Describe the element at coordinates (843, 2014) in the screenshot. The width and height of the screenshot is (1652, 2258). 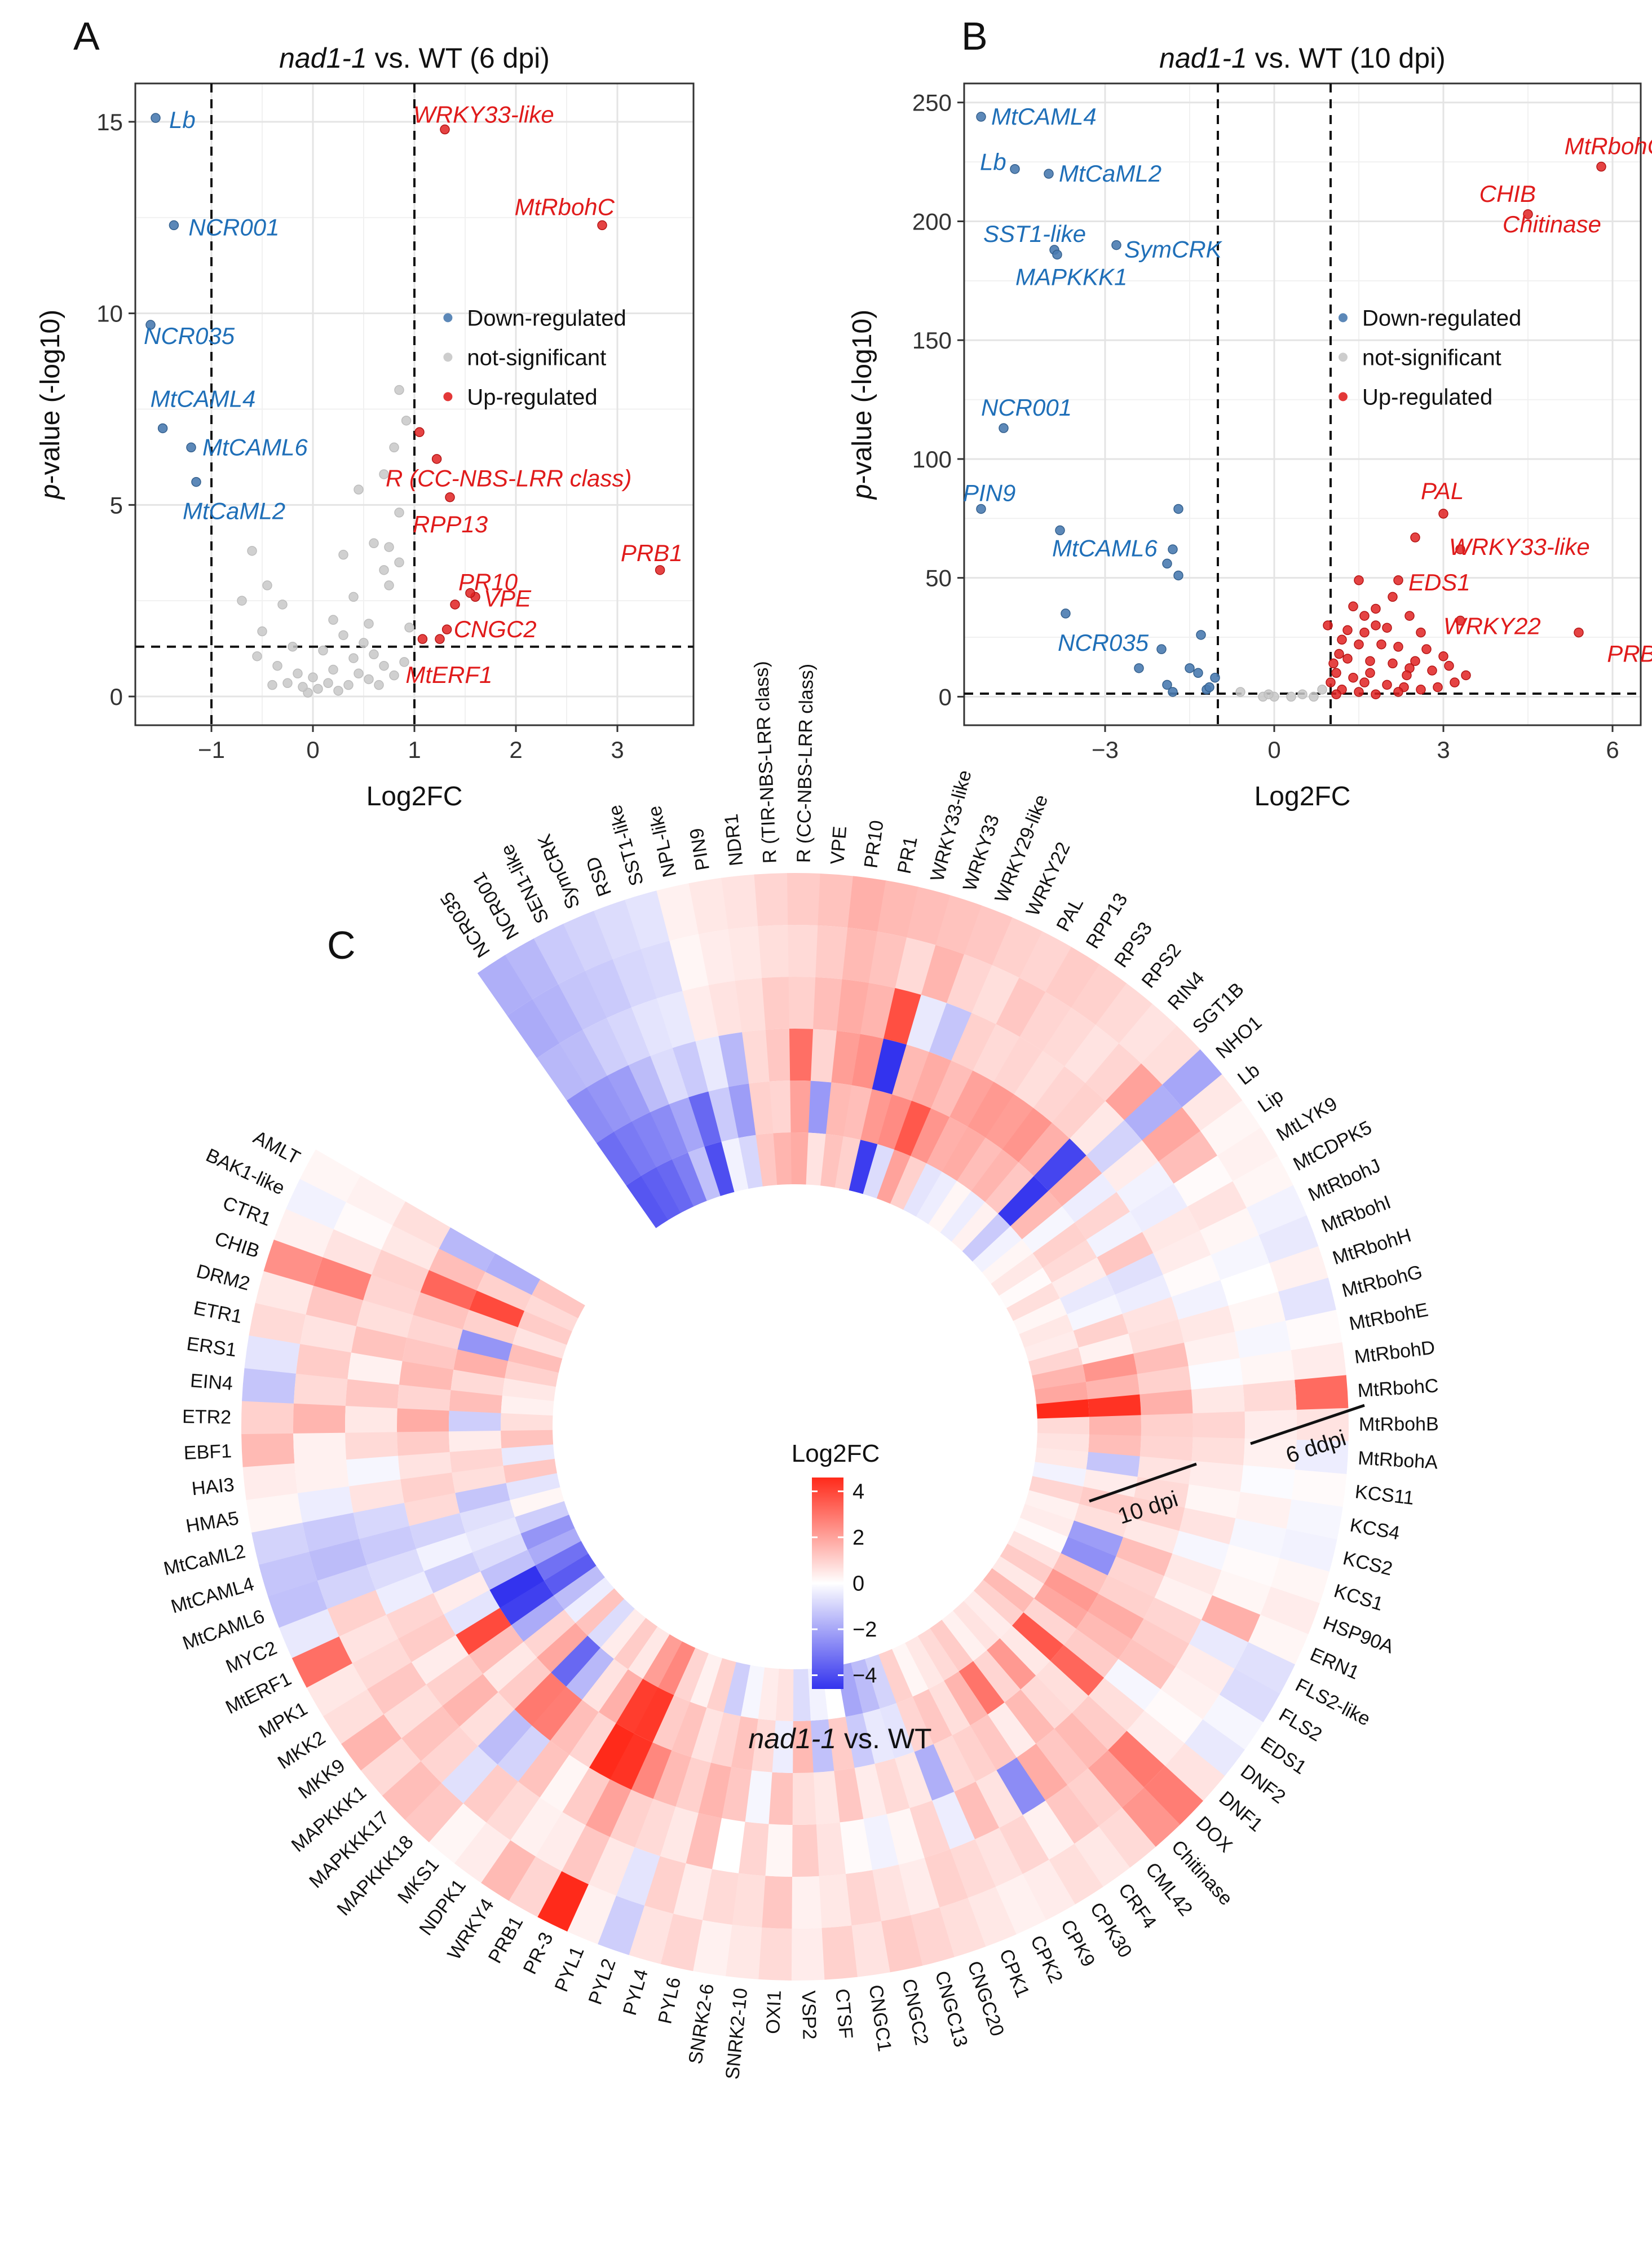
I see `gene-label-ctsf: CTSF` at that location.